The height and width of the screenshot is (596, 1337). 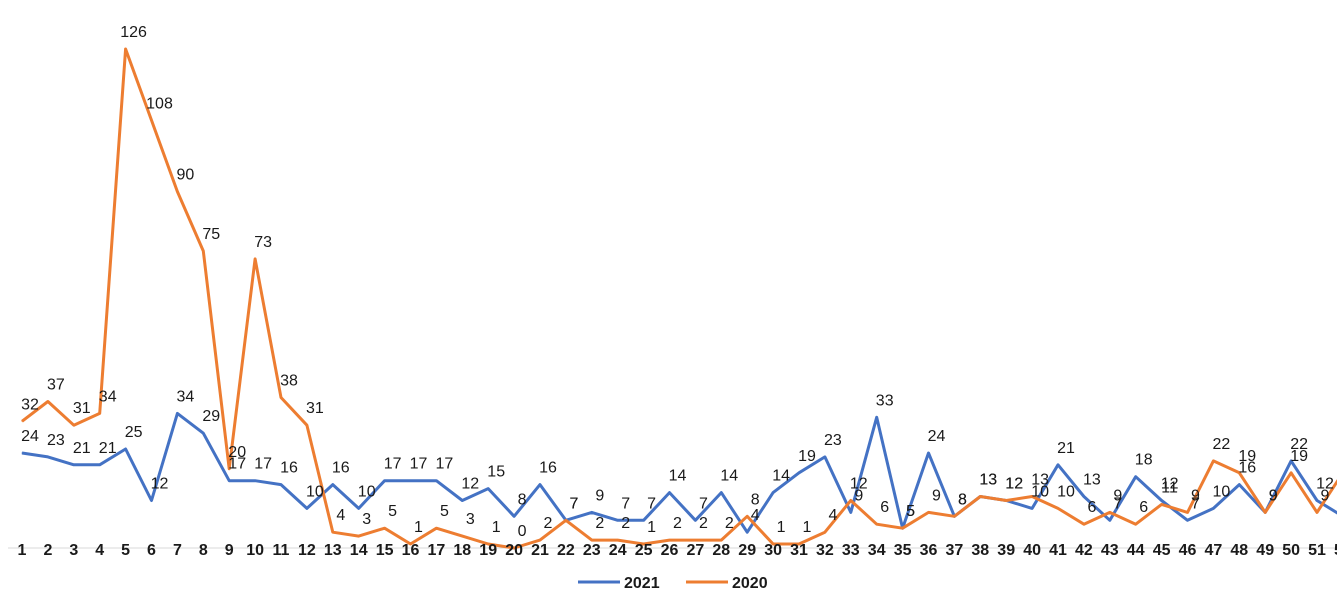 What do you see at coordinates (82, 448) in the screenshot?
I see `data-label-2021-3: 21` at bounding box center [82, 448].